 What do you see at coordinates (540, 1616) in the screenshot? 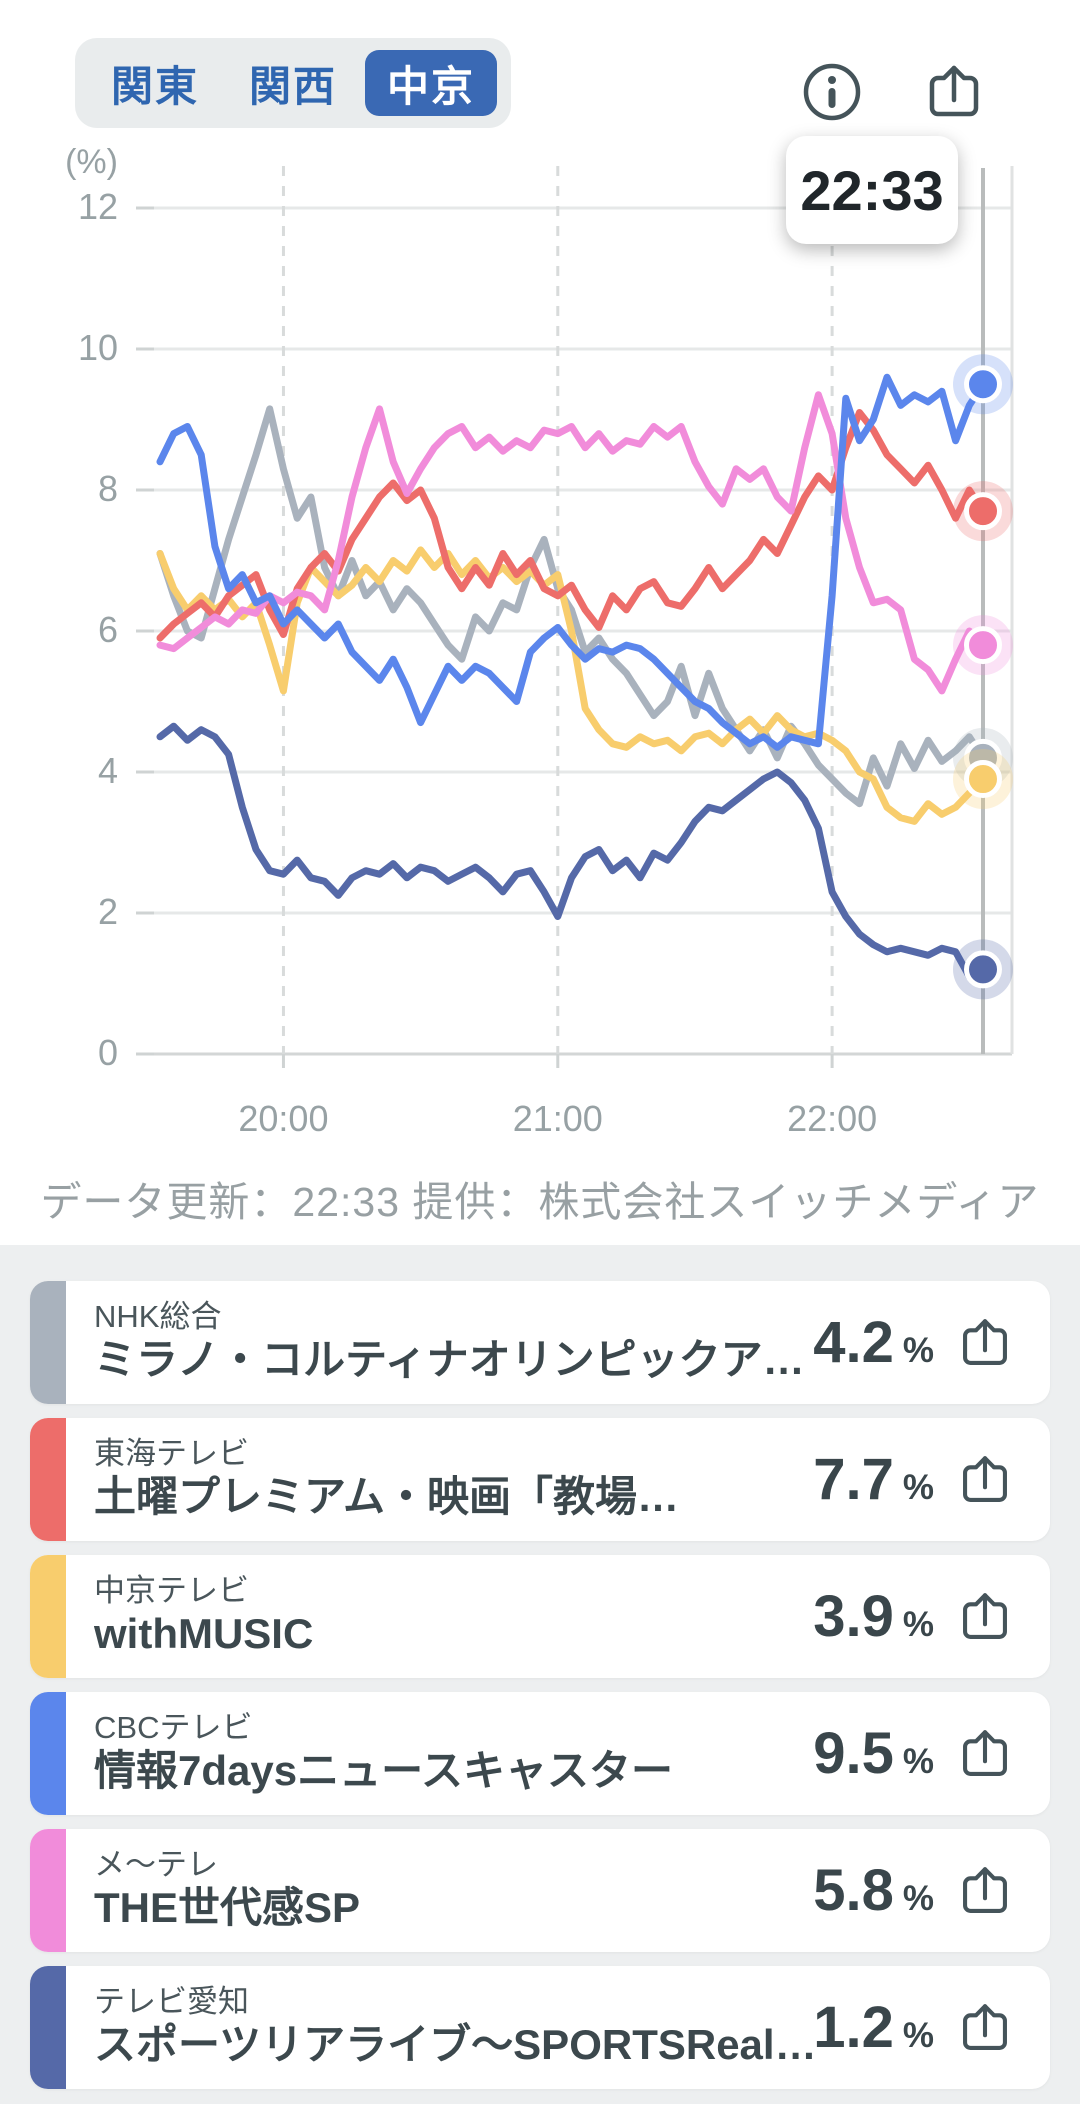
I see `list-item-chukyo-tv: 中京テレビ withMUSIC 3.9%` at bounding box center [540, 1616].